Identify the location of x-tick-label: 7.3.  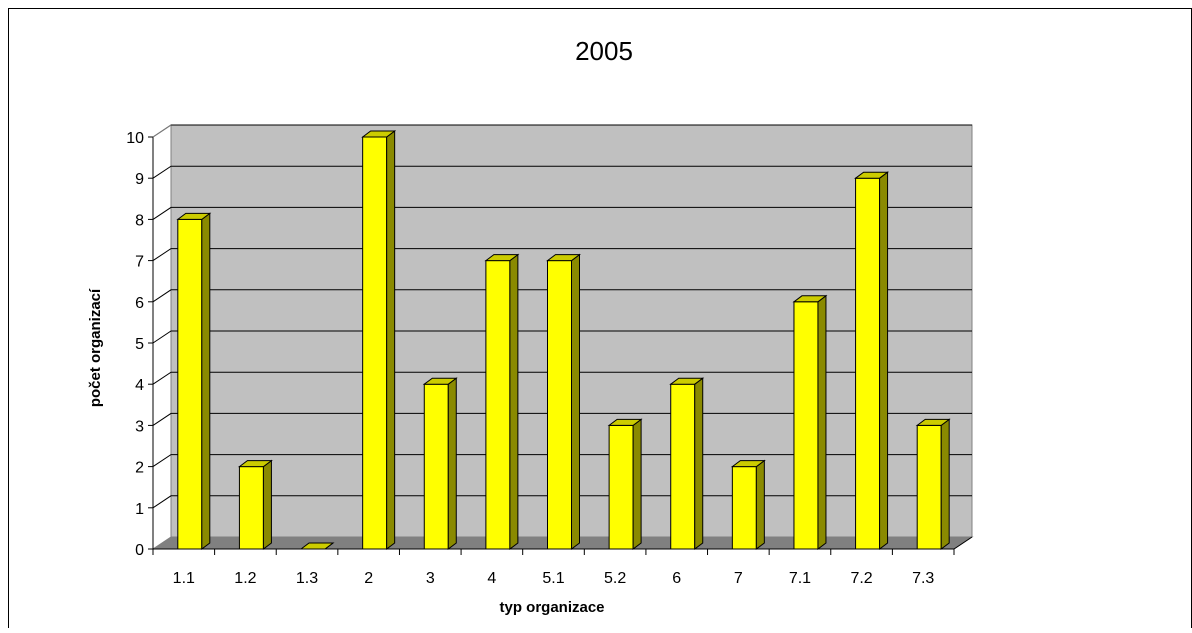
(923, 578).